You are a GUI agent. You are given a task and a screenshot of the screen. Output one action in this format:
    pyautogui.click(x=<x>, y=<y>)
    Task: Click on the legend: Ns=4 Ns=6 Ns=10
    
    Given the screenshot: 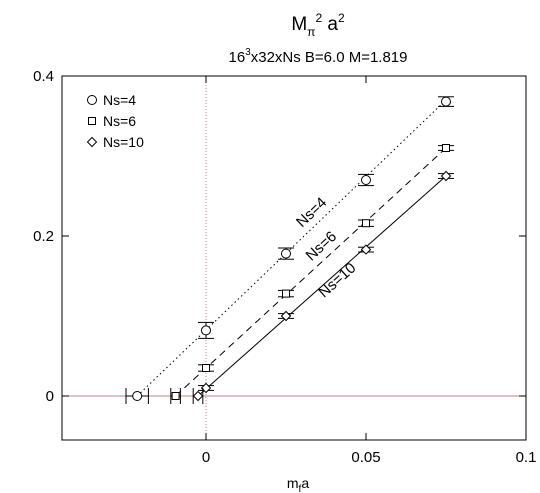 What is the action you would take?
    pyautogui.click(x=115, y=121)
    